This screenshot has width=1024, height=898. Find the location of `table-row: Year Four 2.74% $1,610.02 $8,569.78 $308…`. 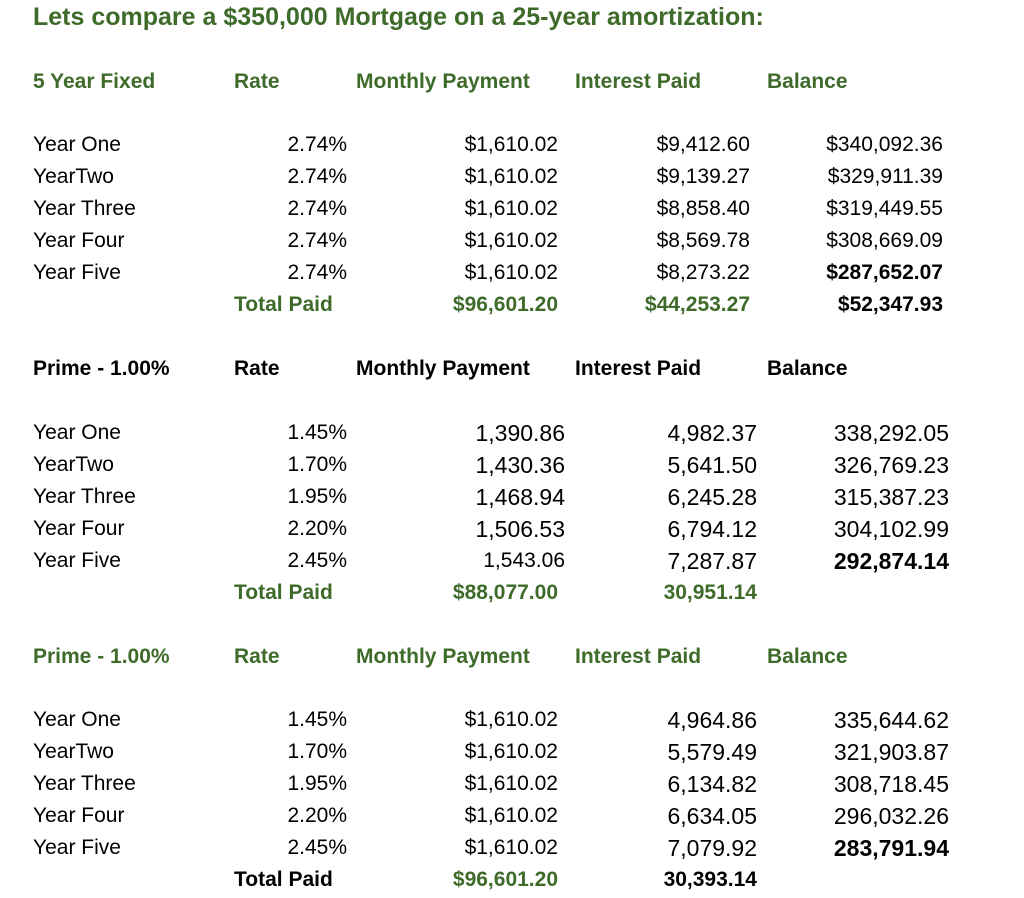

table-row: Year Four 2.74% $1,610.02 $8,569.78 $308… is located at coordinates (512, 241).